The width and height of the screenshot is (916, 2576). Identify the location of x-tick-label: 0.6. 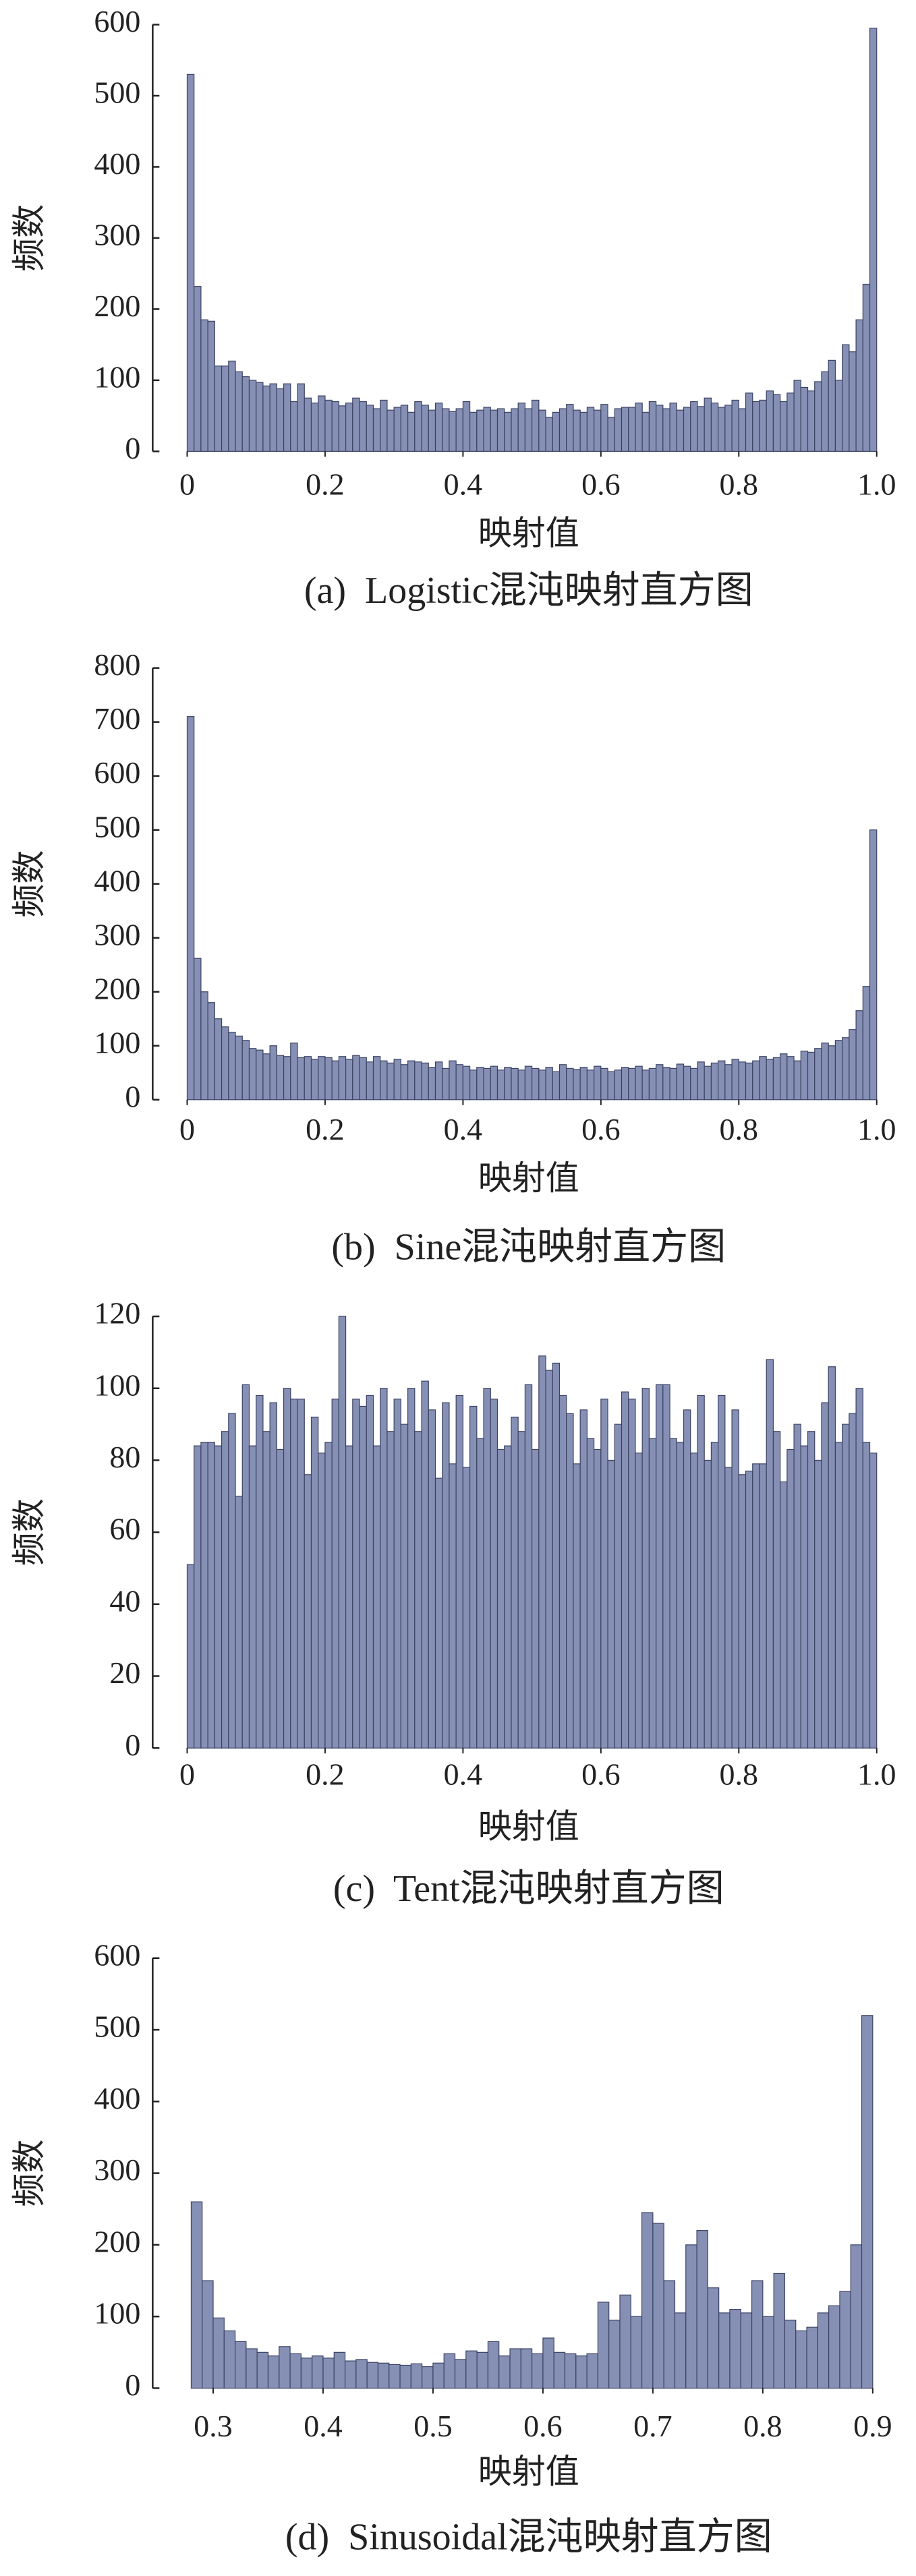
(601, 1129).